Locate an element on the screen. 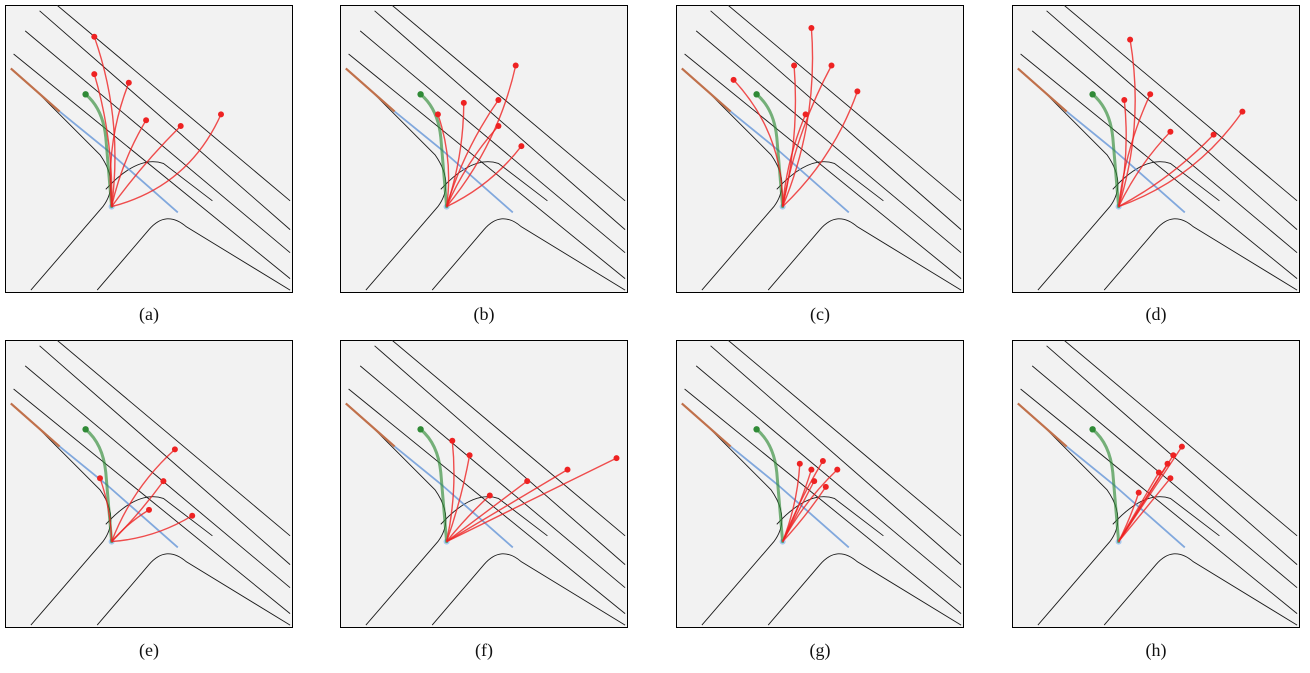  panel-caption: (h) is located at coordinates (1156, 650).